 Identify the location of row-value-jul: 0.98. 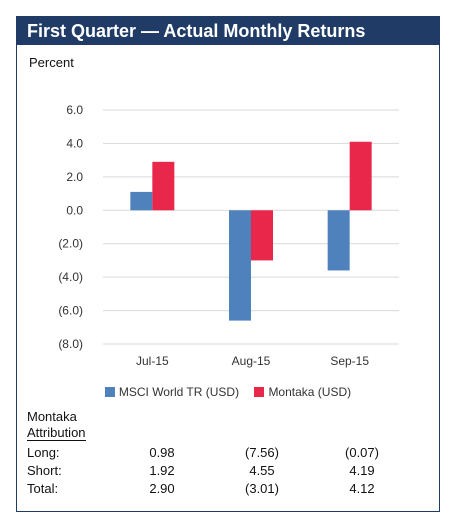
(162, 452).